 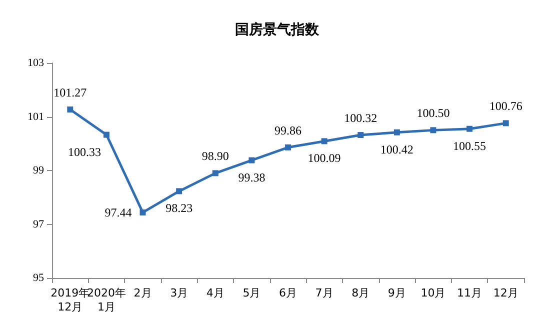 I want to click on x-tick-label: 8月, so click(x=361, y=293).